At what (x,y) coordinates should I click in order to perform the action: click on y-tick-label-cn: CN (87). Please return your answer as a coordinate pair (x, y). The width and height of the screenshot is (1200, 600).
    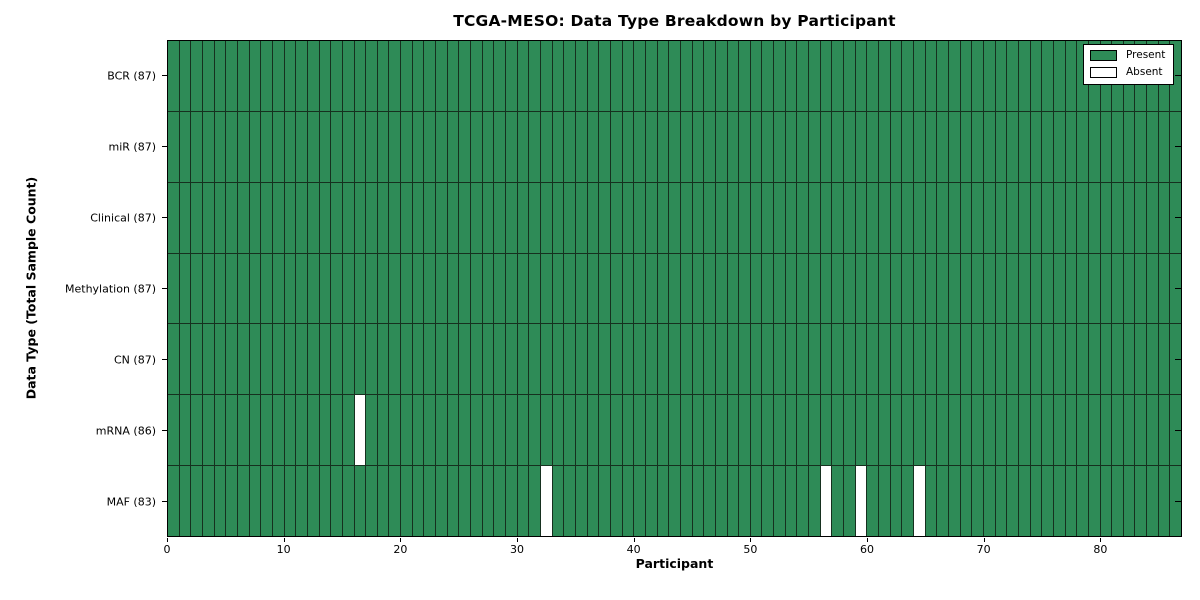
    Looking at the image, I should click on (135, 359).